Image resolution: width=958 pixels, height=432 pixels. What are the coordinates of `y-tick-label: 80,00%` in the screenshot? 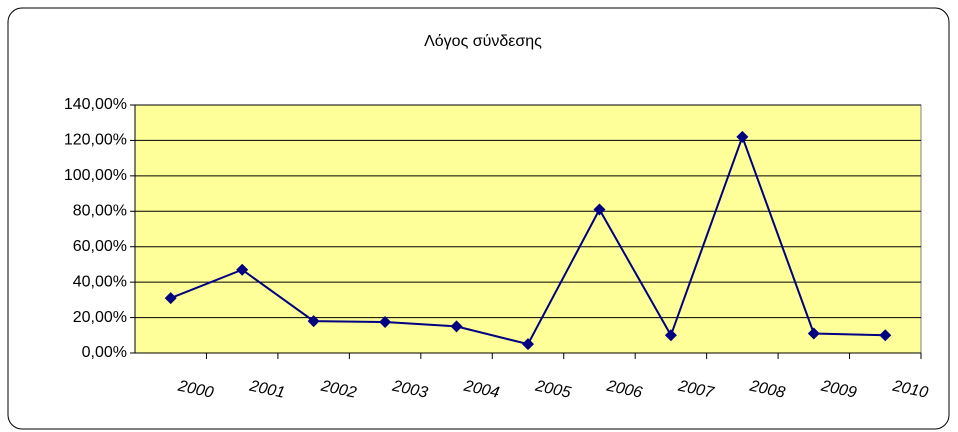 It's located at (100, 211).